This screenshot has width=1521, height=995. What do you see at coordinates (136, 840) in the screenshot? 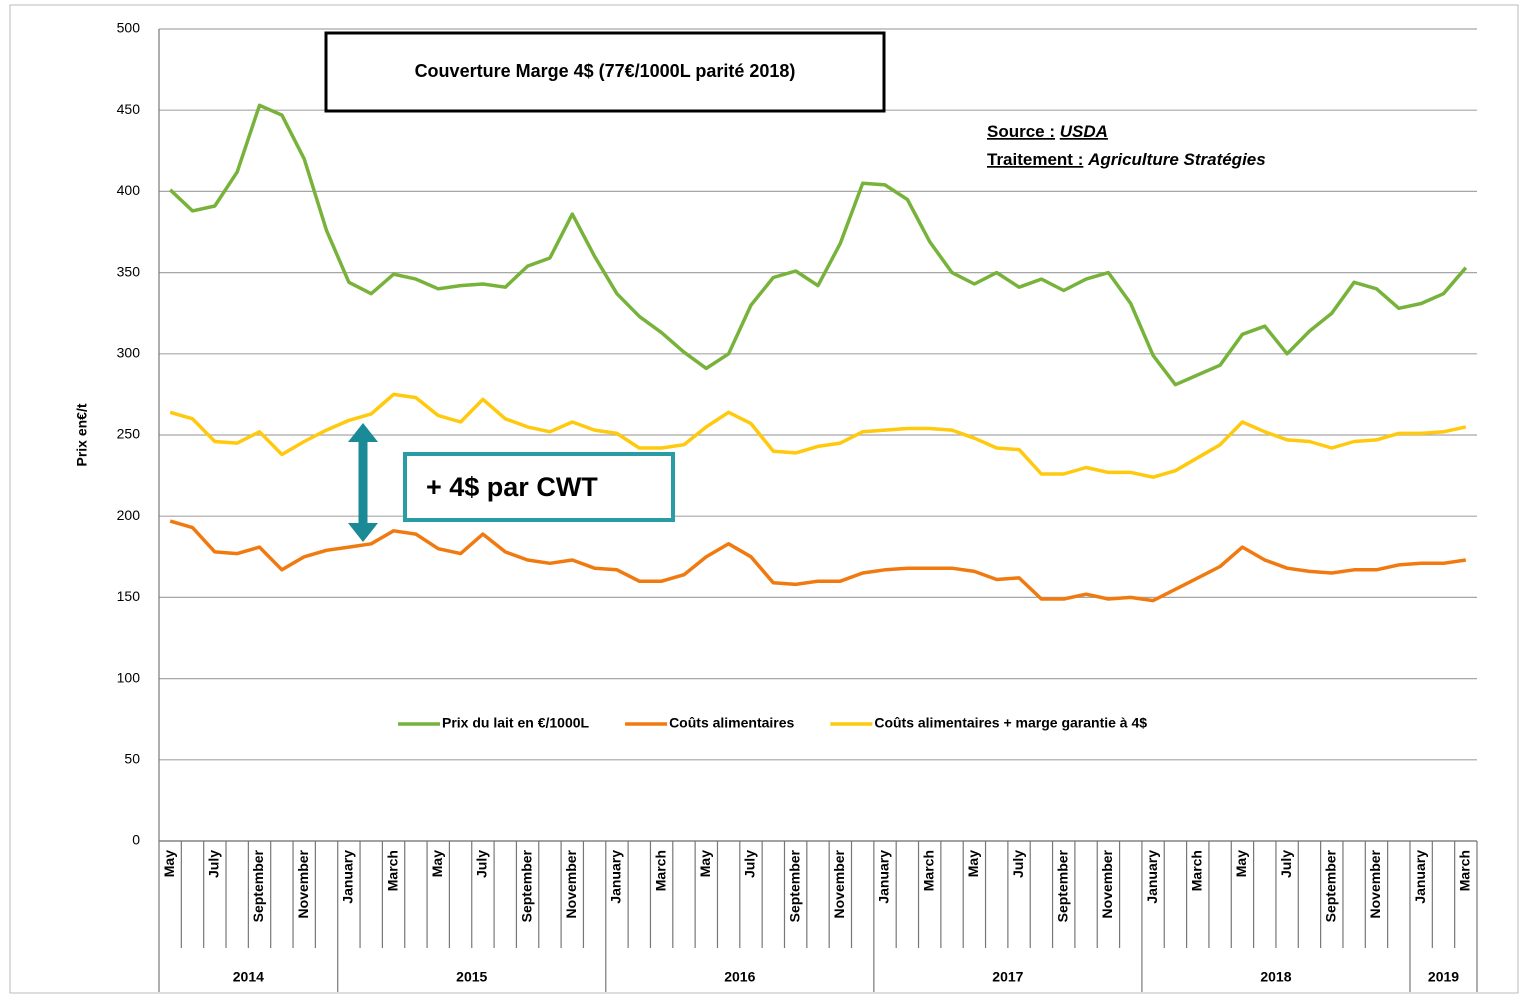
I see `y-tick-label: 0` at bounding box center [136, 840].